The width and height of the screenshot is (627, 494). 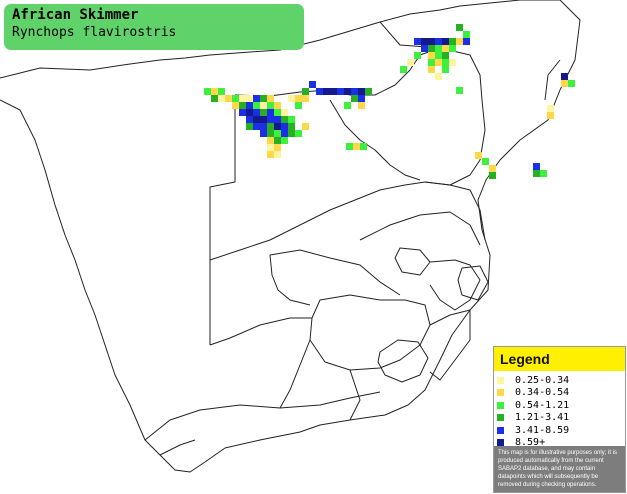 What do you see at coordinates (403, 361) in the screenshot?
I see `lesotho` at bounding box center [403, 361].